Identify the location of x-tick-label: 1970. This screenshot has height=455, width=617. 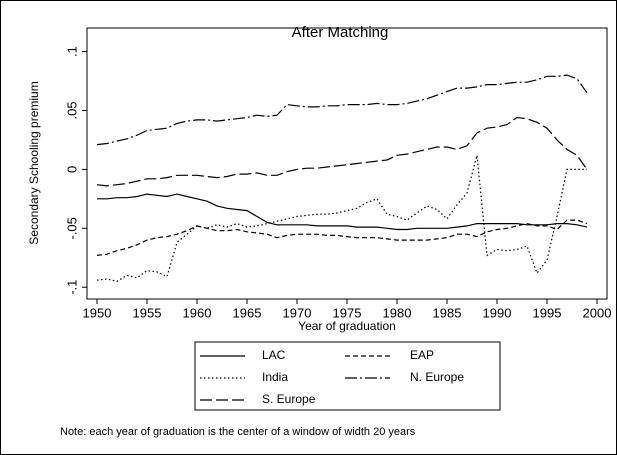
(297, 312).